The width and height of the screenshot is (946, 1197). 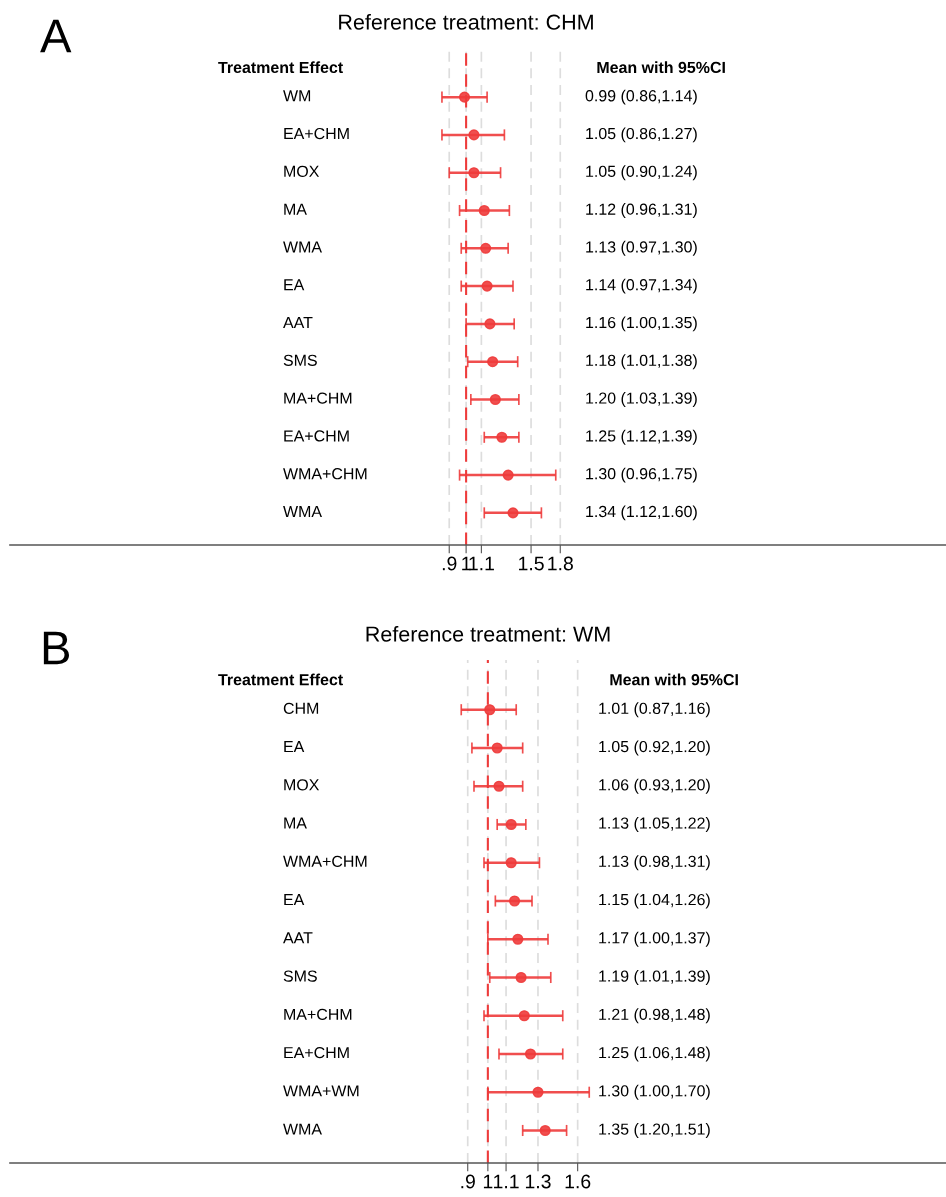 I want to click on annotation: 1.14 (0.97,1.34), so click(x=641, y=286).